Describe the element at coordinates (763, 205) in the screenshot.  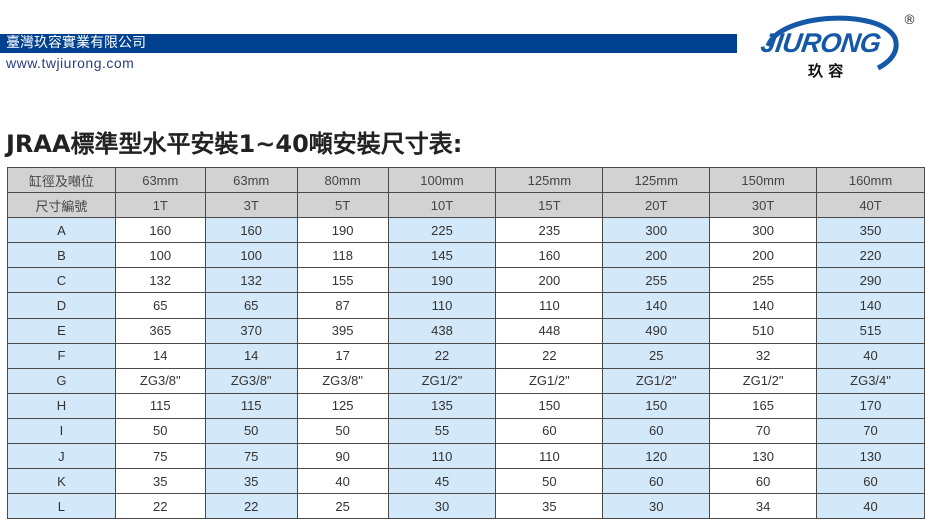
I see `table-cell: 30T` at that location.